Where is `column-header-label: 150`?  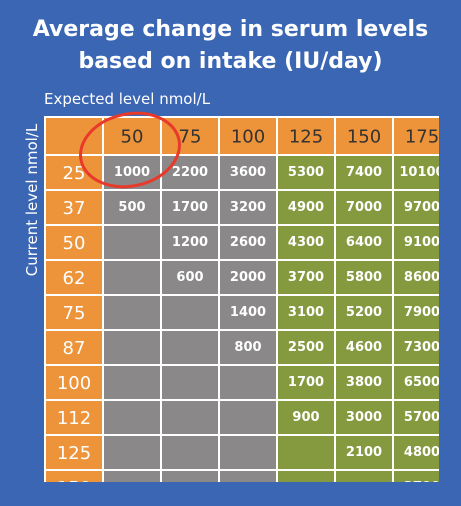 column-header-label: 150 is located at coordinates (364, 137).